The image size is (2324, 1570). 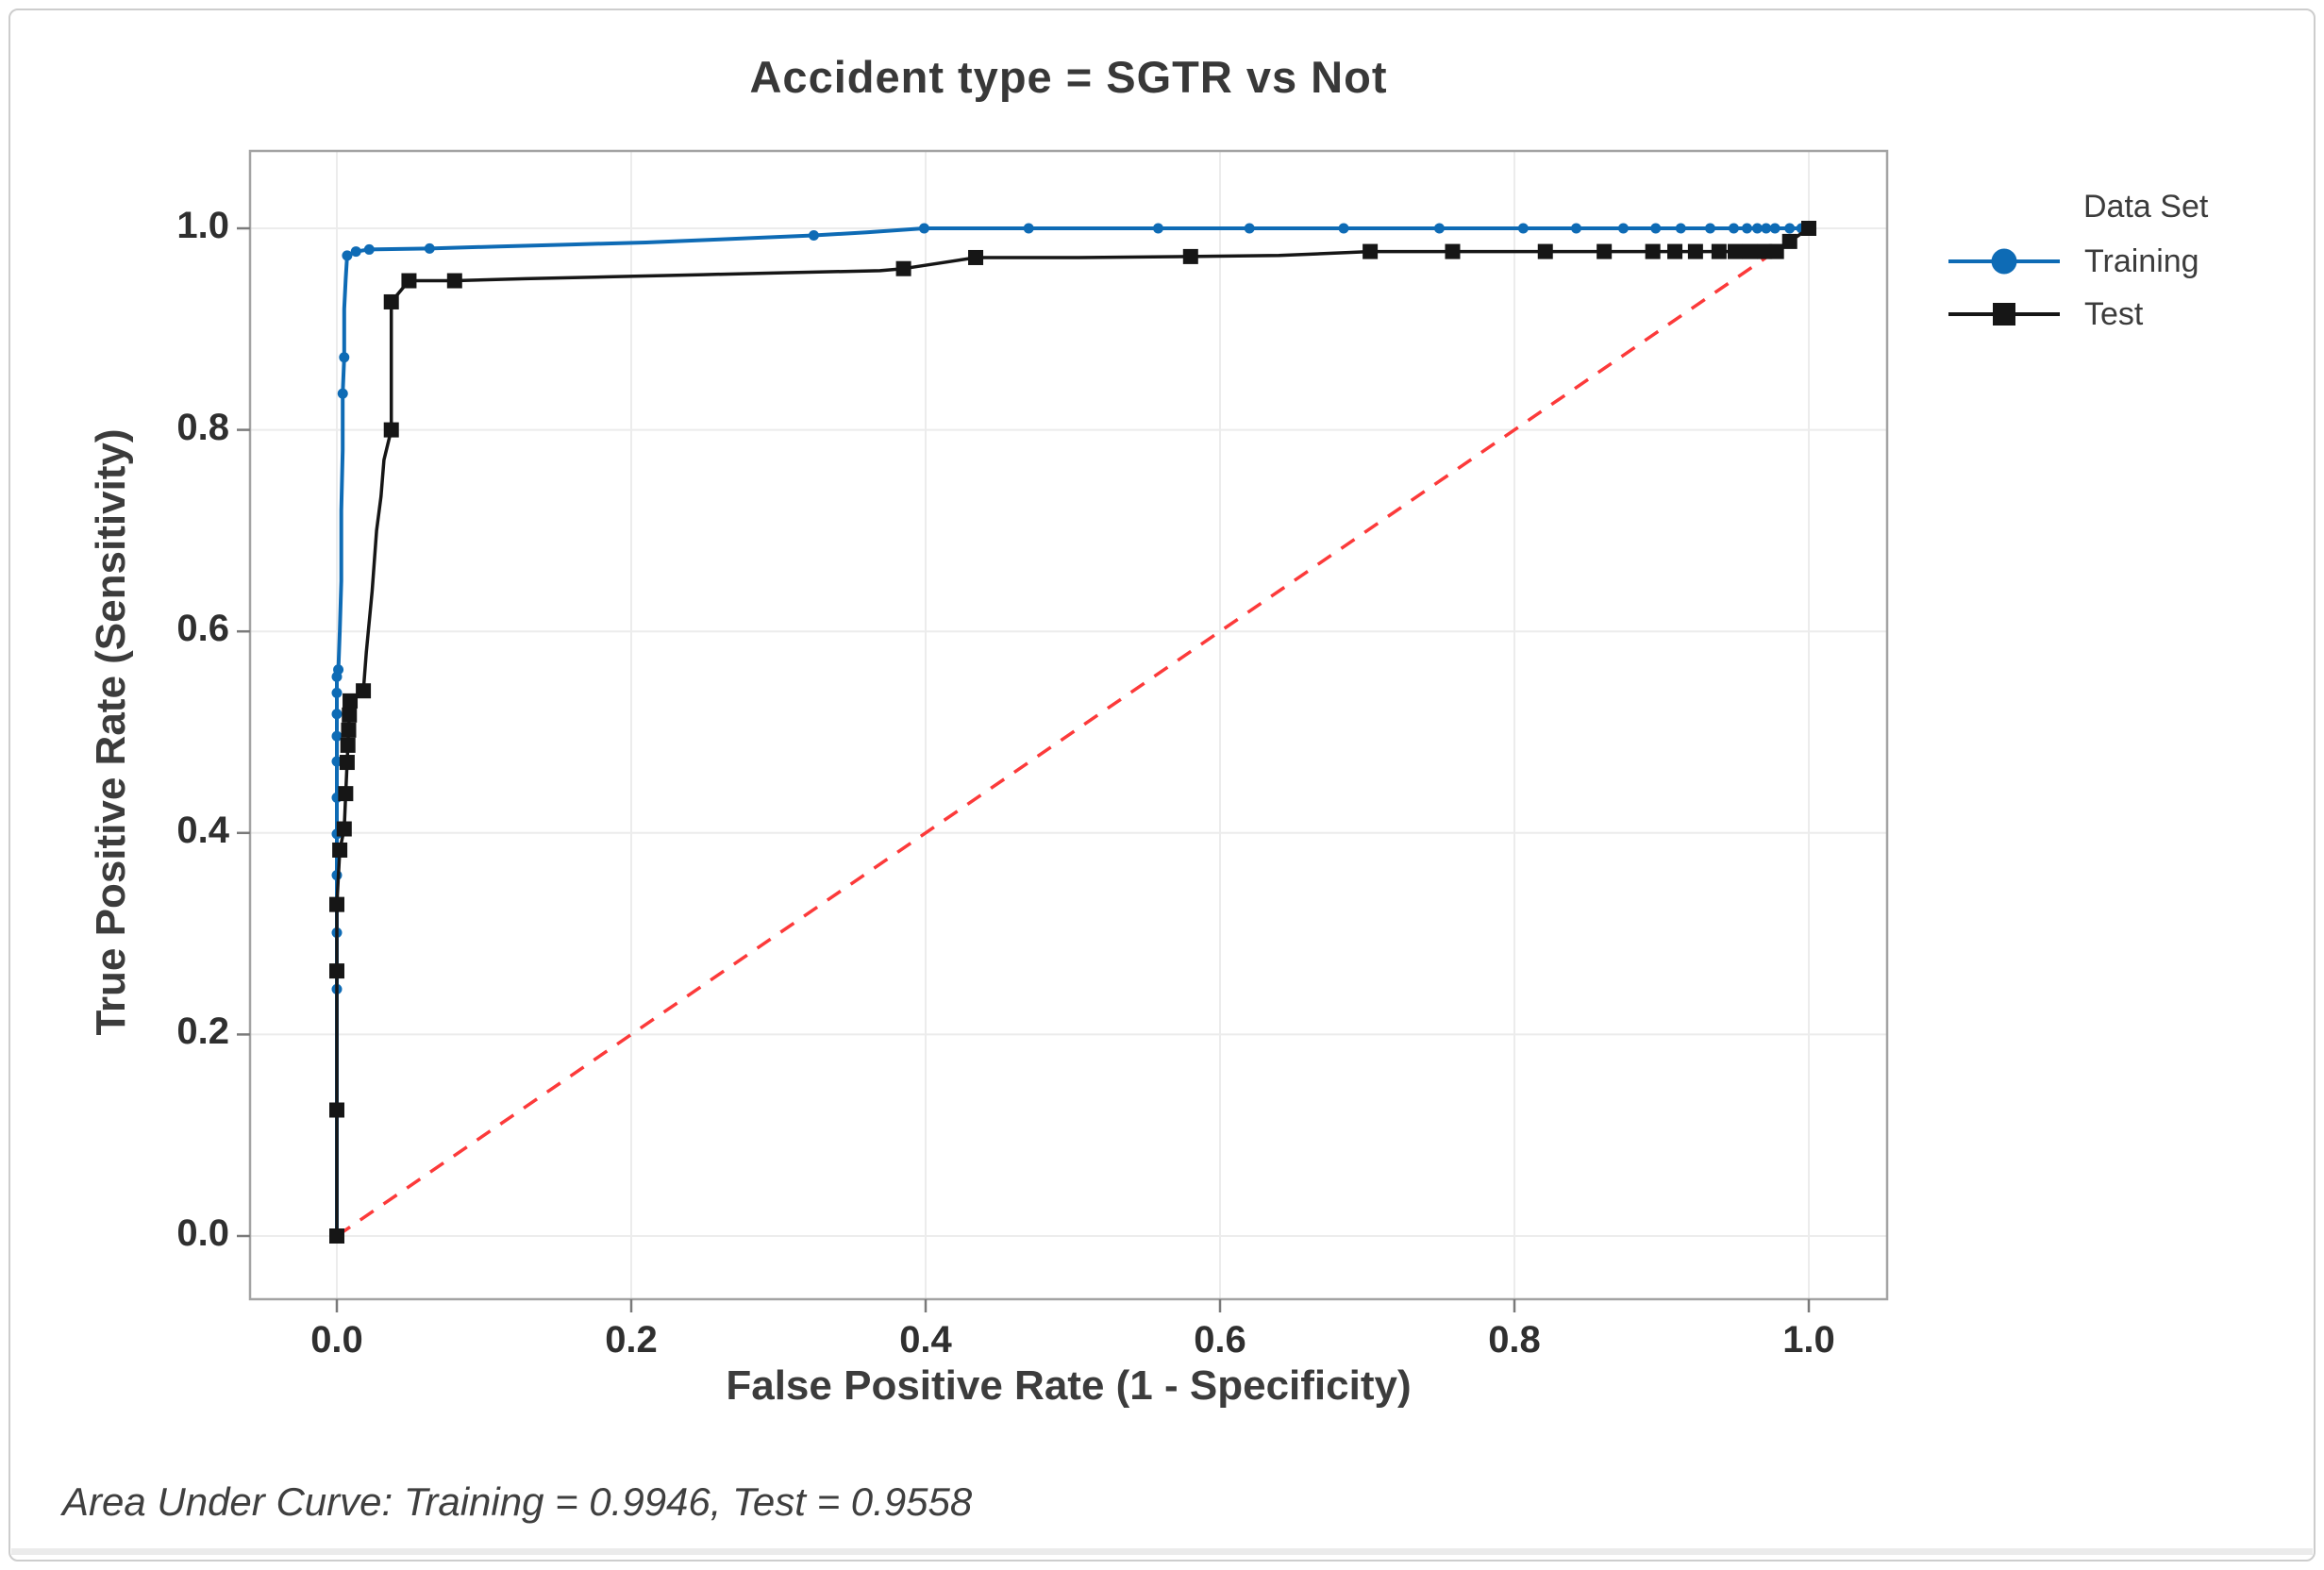 What do you see at coordinates (1068, 77) in the screenshot?
I see `chart-title: Accident type = SGTR vs Not` at bounding box center [1068, 77].